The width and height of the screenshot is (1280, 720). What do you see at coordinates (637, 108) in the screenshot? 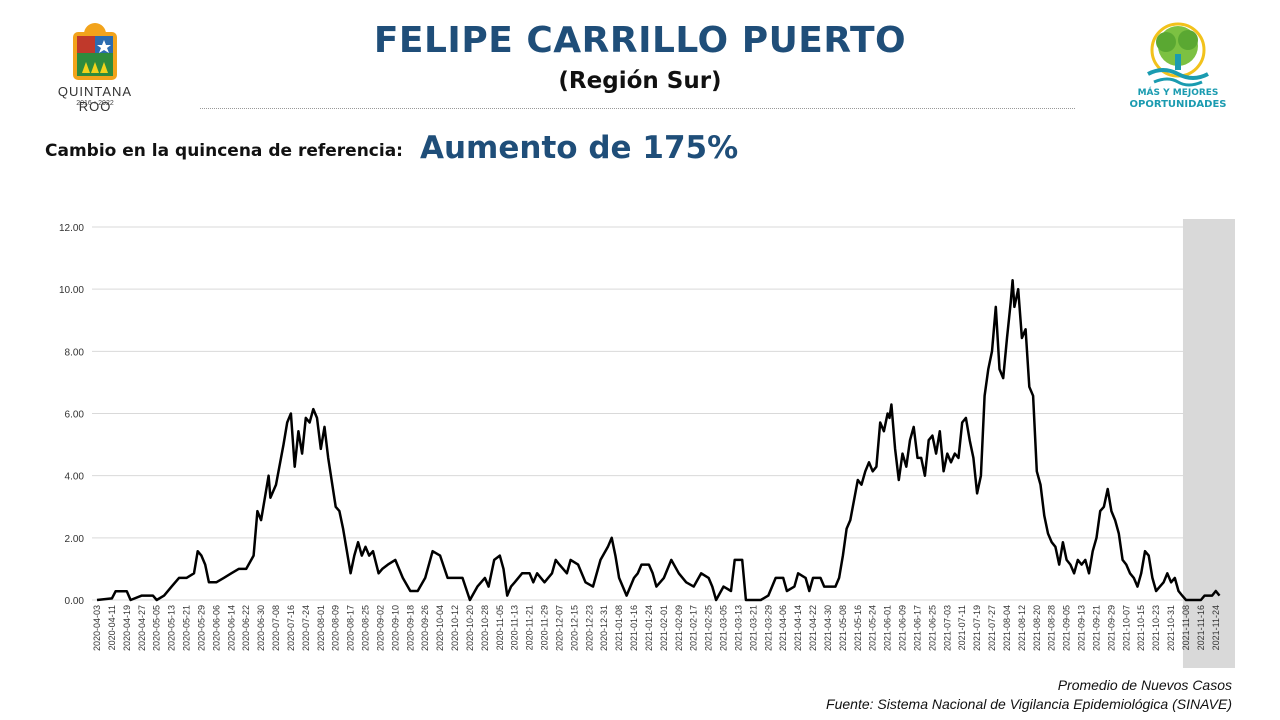
I see `header-divider` at bounding box center [637, 108].